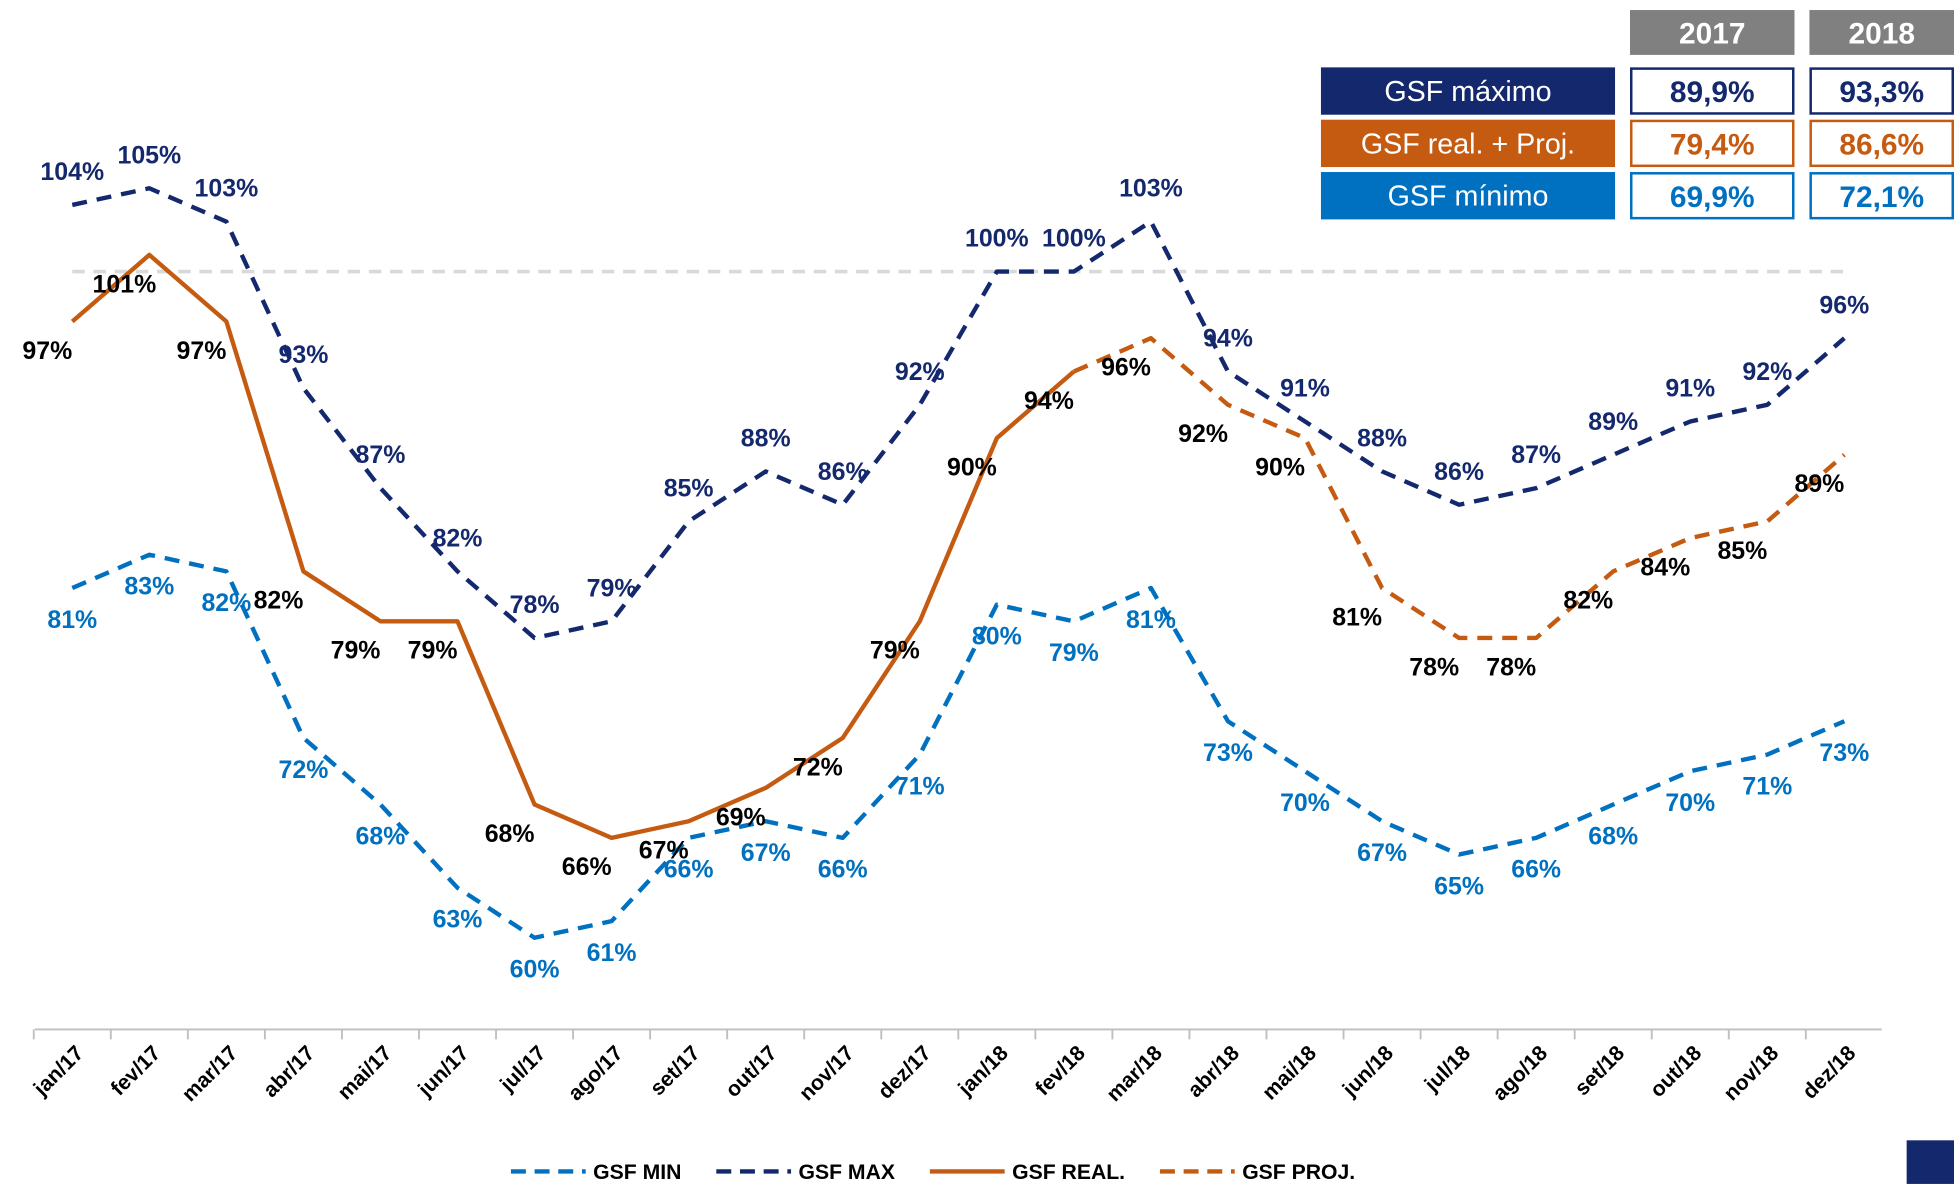 This screenshot has height=1189, width=1954. Describe the element at coordinates (1665, 567) in the screenshot. I see `data-label: 84%` at that location.